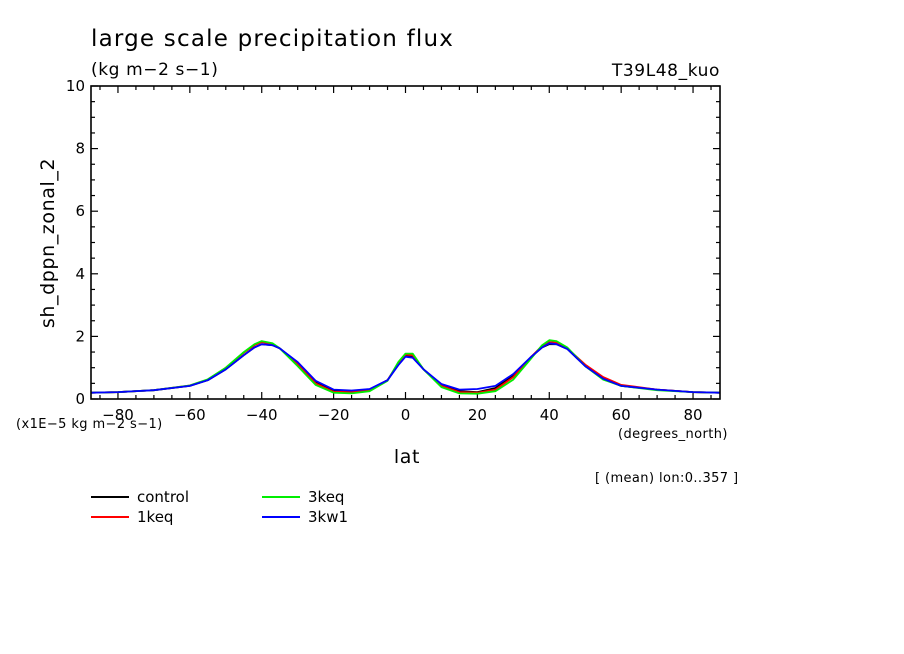  Describe the element at coordinates (75, 86) in the screenshot. I see `y-tick-label: 10` at that location.